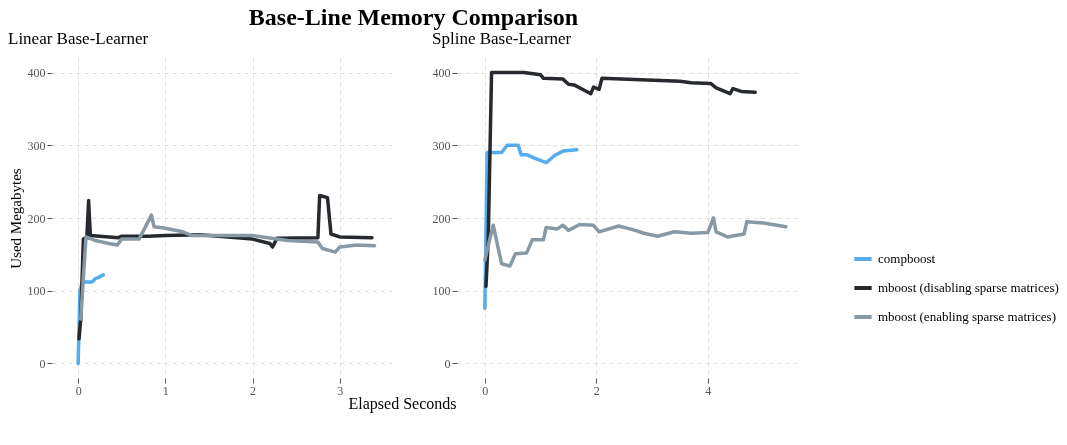 The height and width of the screenshot is (445, 1067). Describe the element at coordinates (708, 390) in the screenshot. I see `x-tick-label: 4` at that location.